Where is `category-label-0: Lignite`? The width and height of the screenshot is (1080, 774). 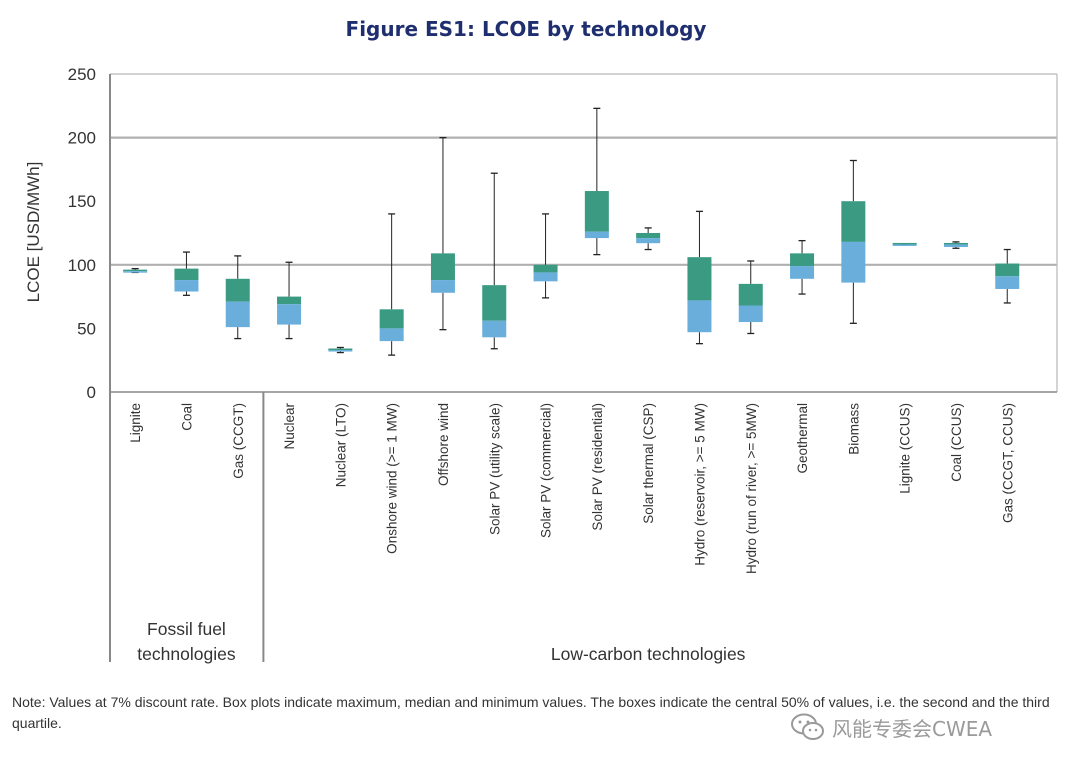
category-label-0: Lignite is located at coordinates (135, 423).